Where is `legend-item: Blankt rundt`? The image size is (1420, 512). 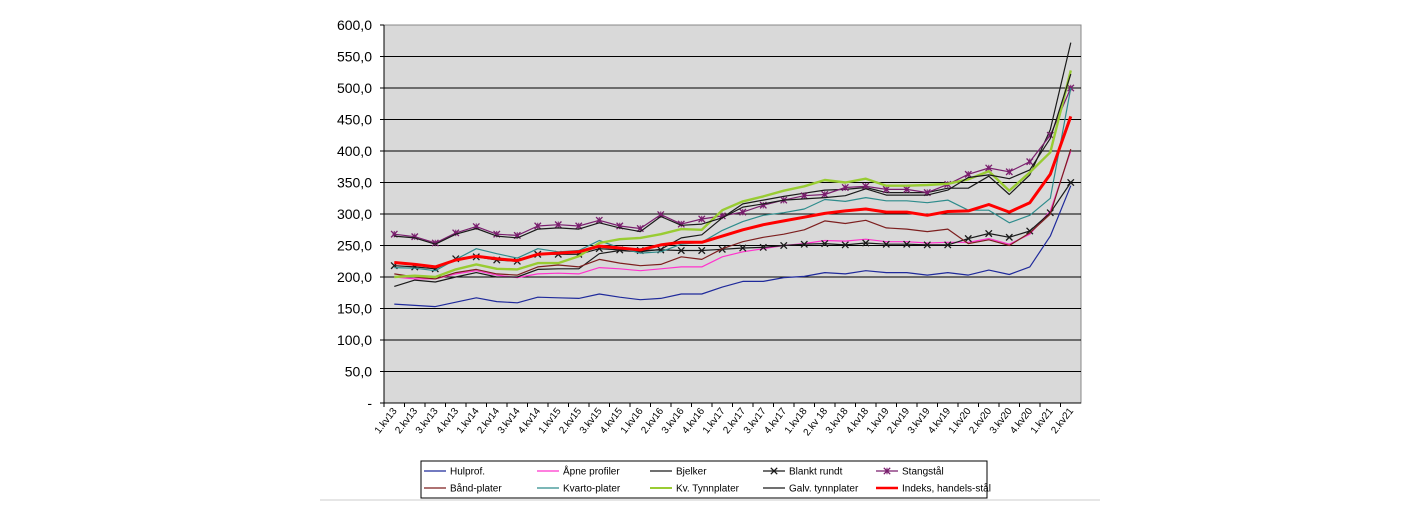
legend-item: Blankt rundt is located at coordinates (803, 472).